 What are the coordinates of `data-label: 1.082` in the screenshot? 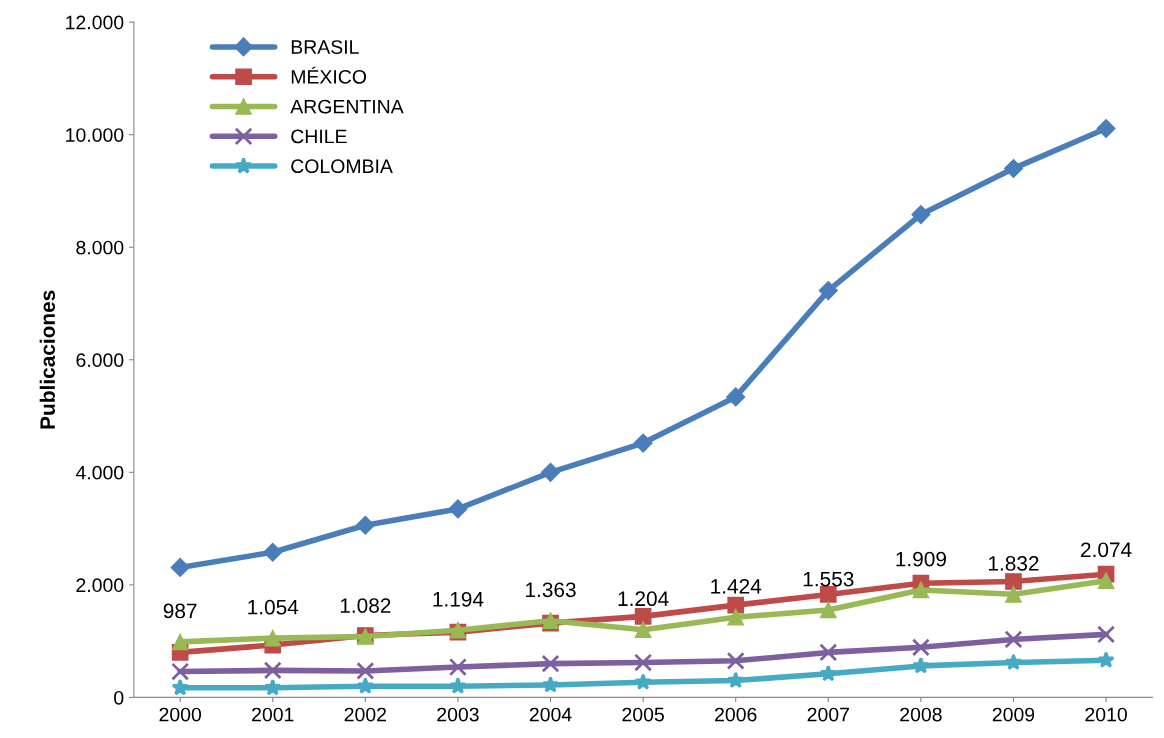 It's located at (365, 605).